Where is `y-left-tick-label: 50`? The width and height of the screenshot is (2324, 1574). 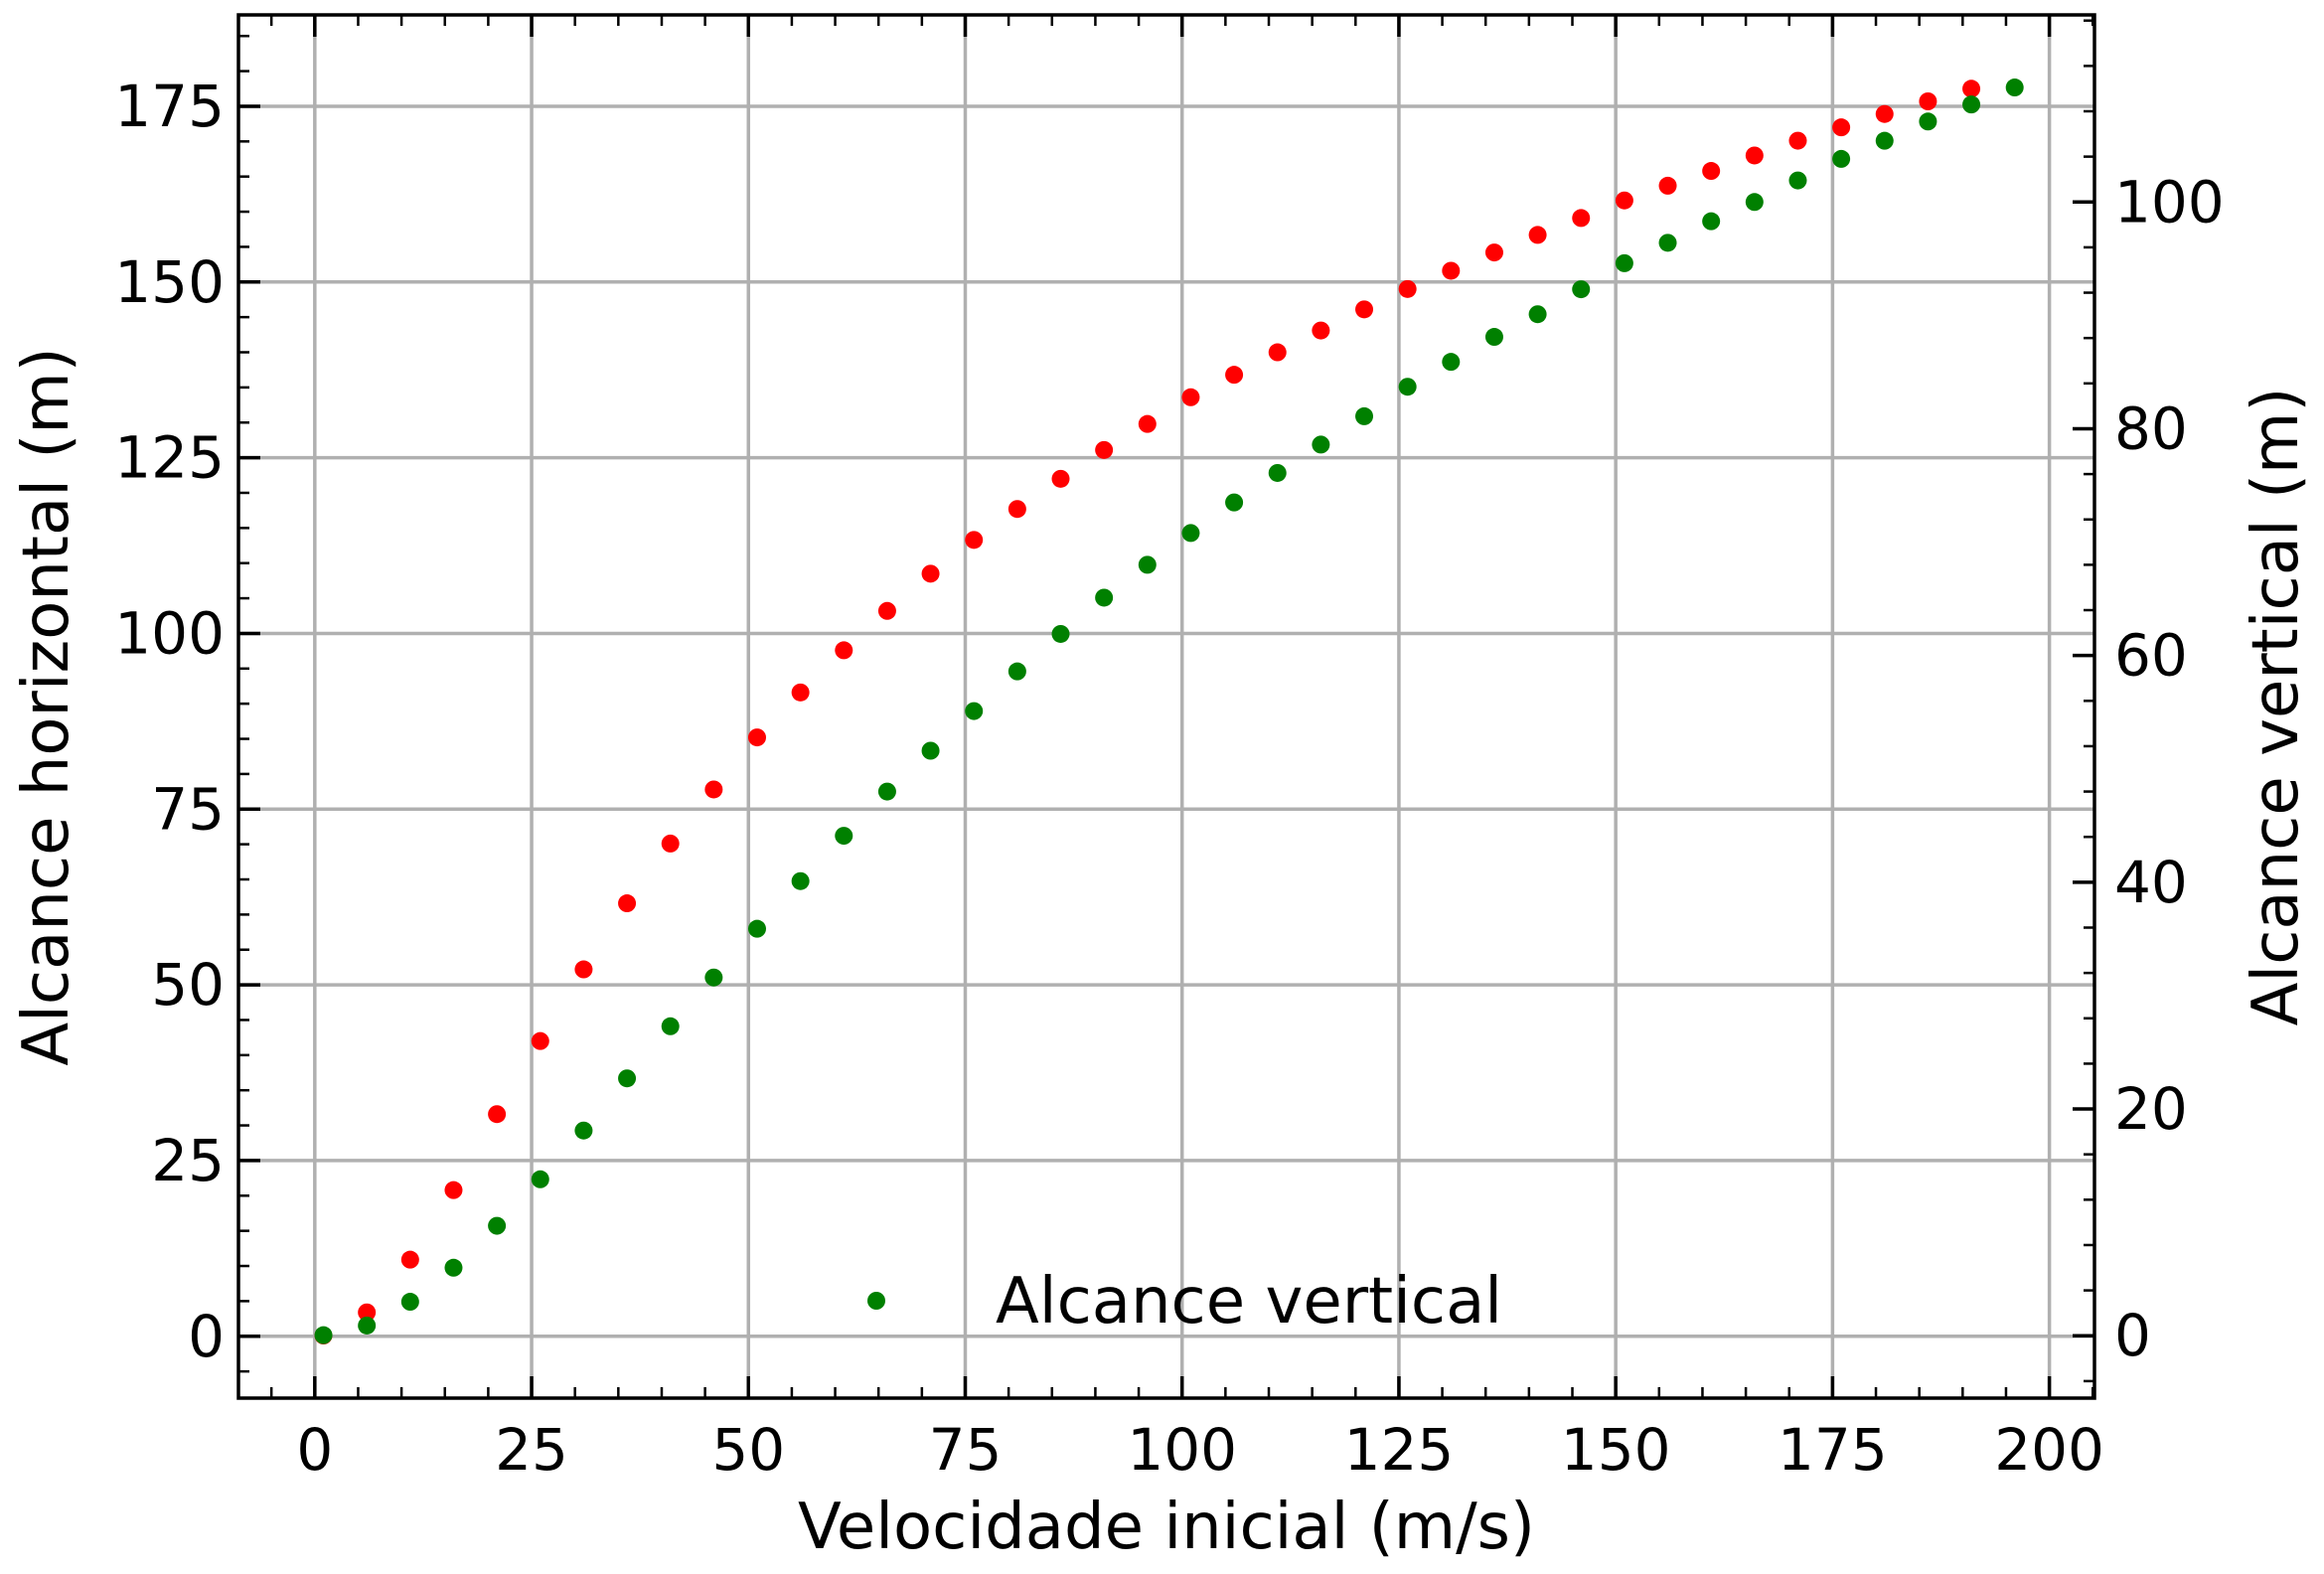 y-left-tick-label: 50 is located at coordinates (188, 985).